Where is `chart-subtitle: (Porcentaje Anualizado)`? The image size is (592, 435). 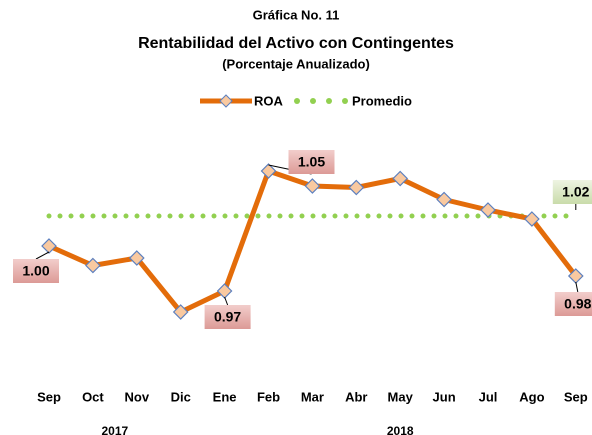 chart-subtitle: (Porcentaje Anualizado) is located at coordinates (296, 63).